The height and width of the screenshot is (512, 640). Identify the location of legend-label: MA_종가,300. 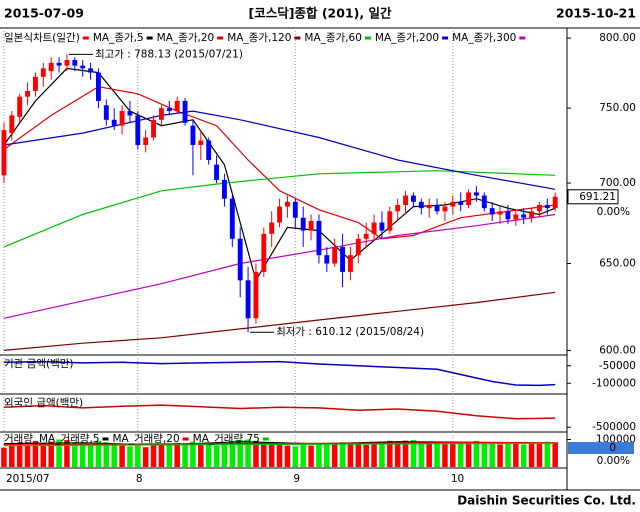
(484, 38).